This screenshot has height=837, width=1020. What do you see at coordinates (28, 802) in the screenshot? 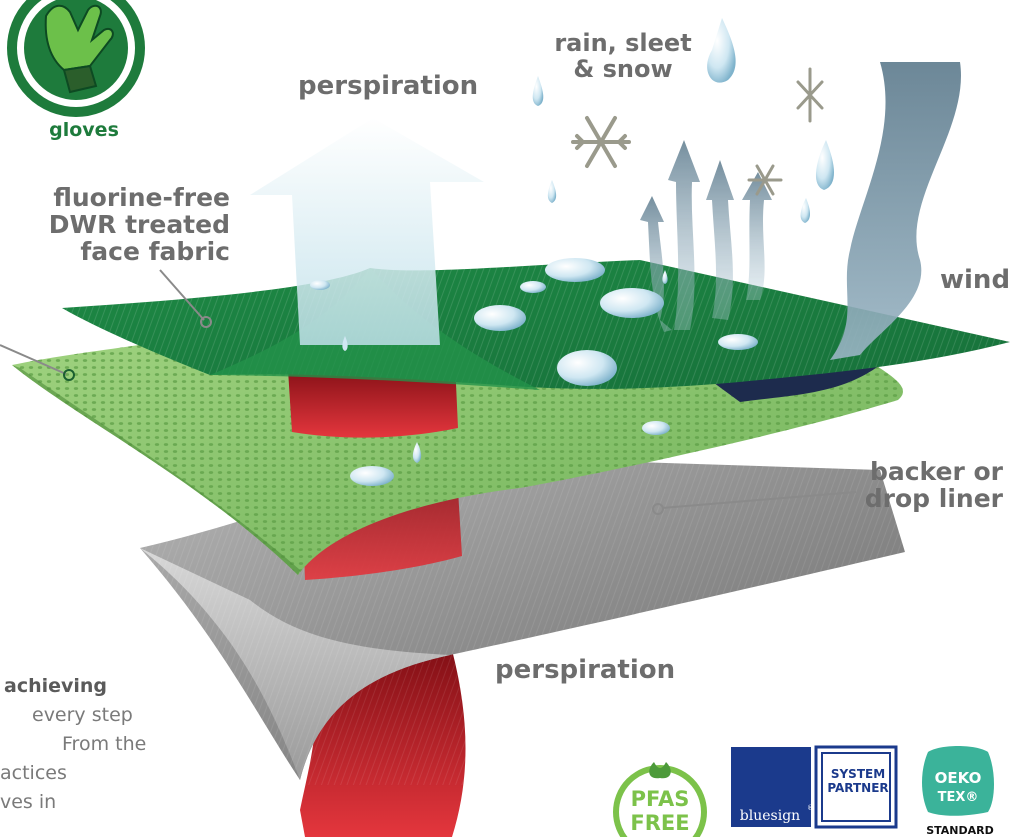
I see `body-line: ves in` at bounding box center [28, 802].